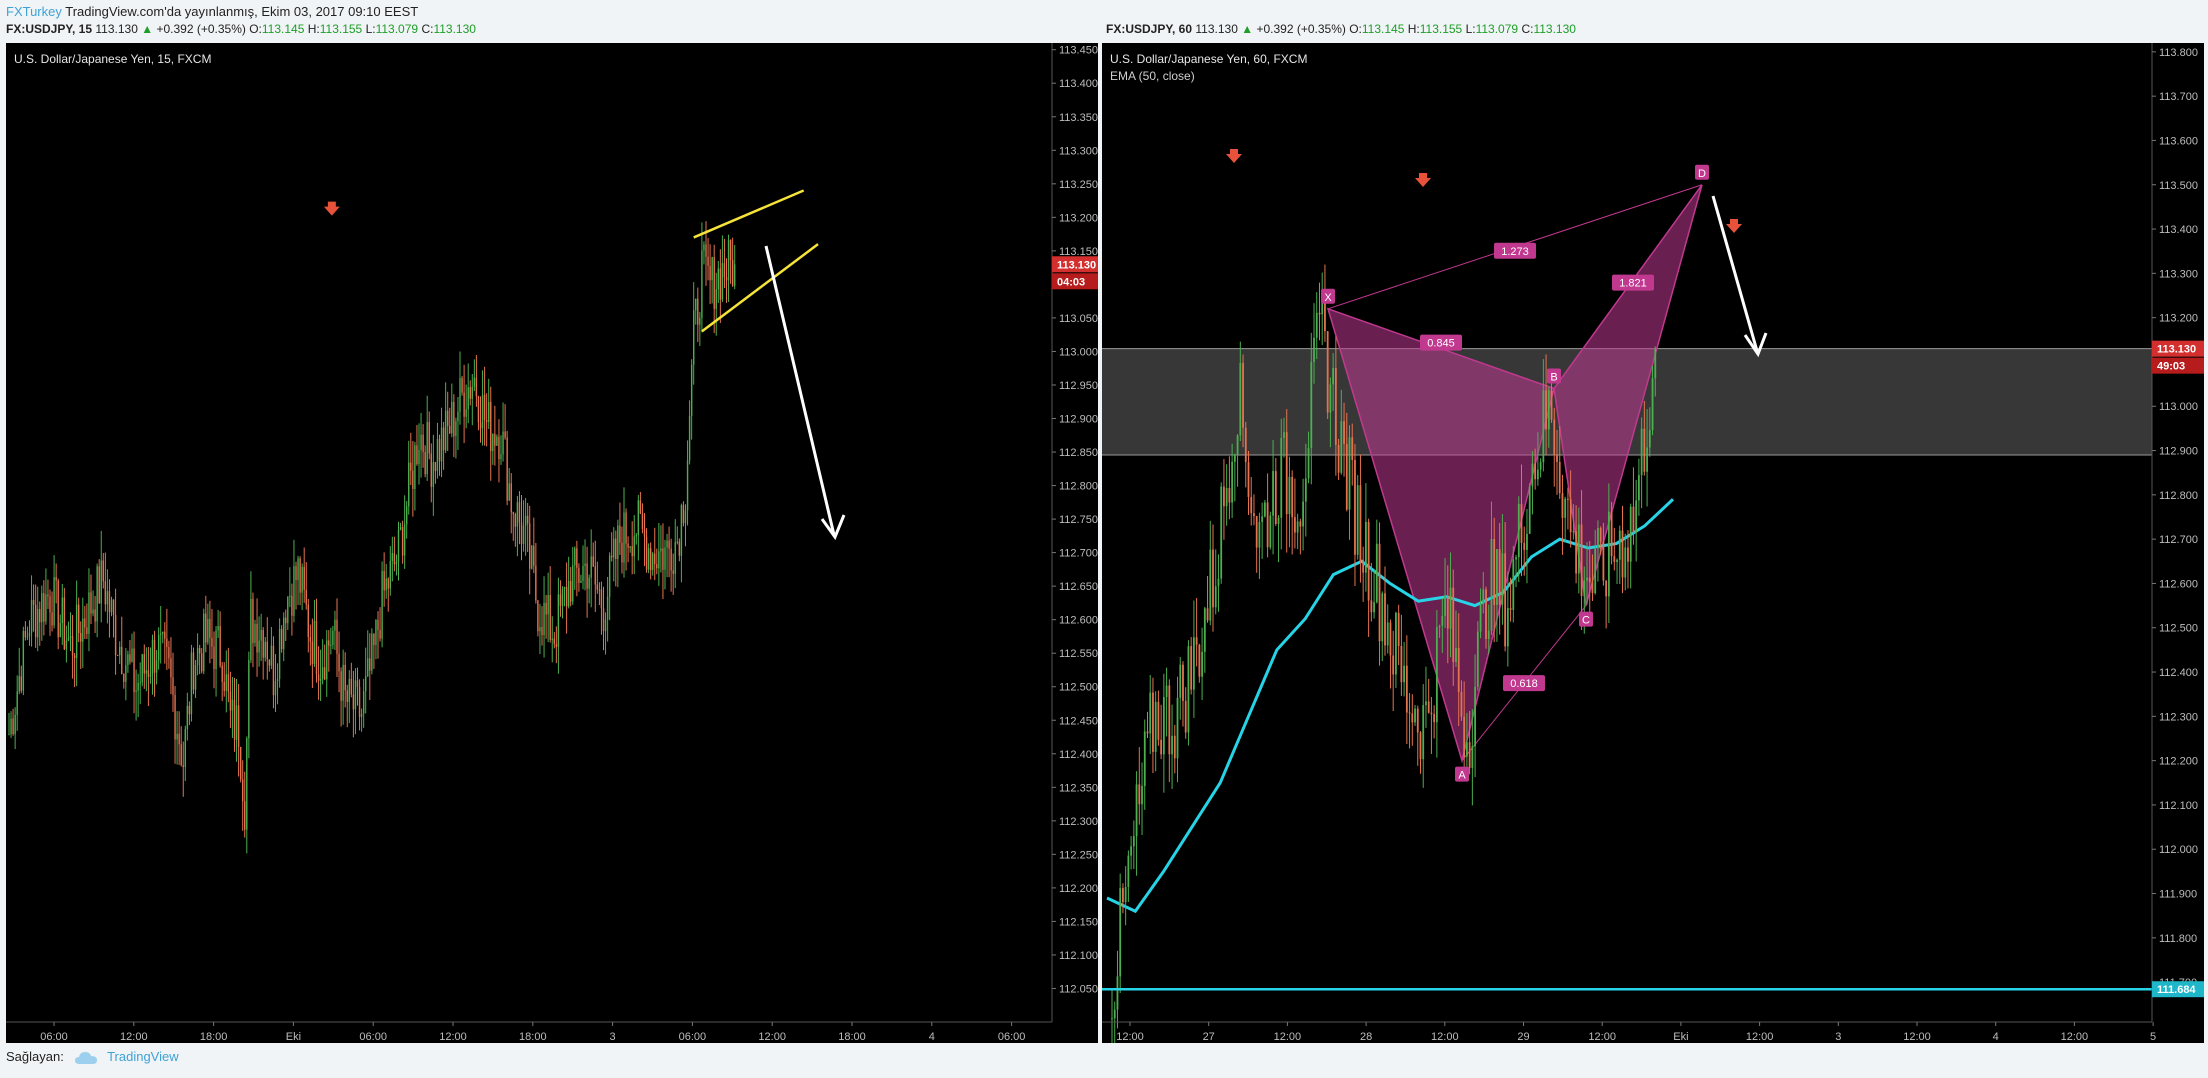 Image resolution: width=2208 pixels, height=1078 pixels. I want to click on x-tick-label: 27, so click(1209, 1037).